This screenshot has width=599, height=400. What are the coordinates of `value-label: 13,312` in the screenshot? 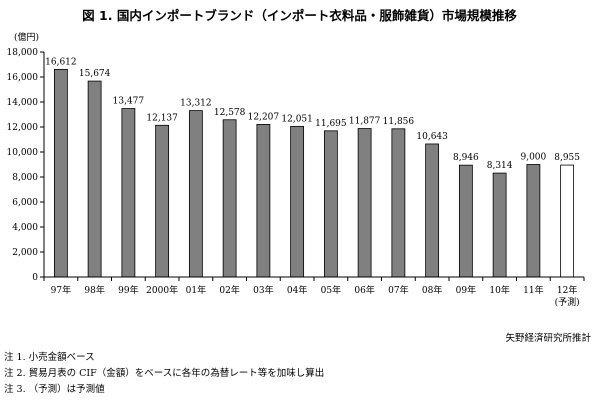 It's located at (196, 104).